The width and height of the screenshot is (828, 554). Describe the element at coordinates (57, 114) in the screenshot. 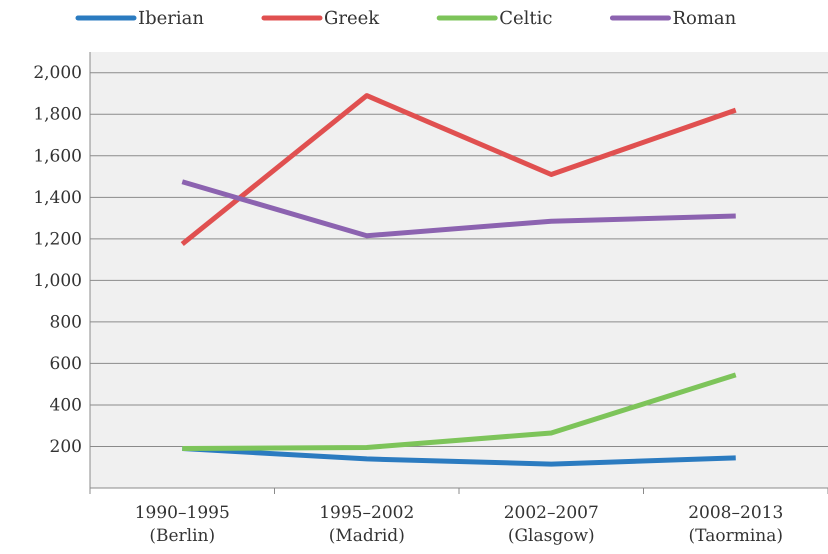

I see `y-tick-label: 1,800` at that location.